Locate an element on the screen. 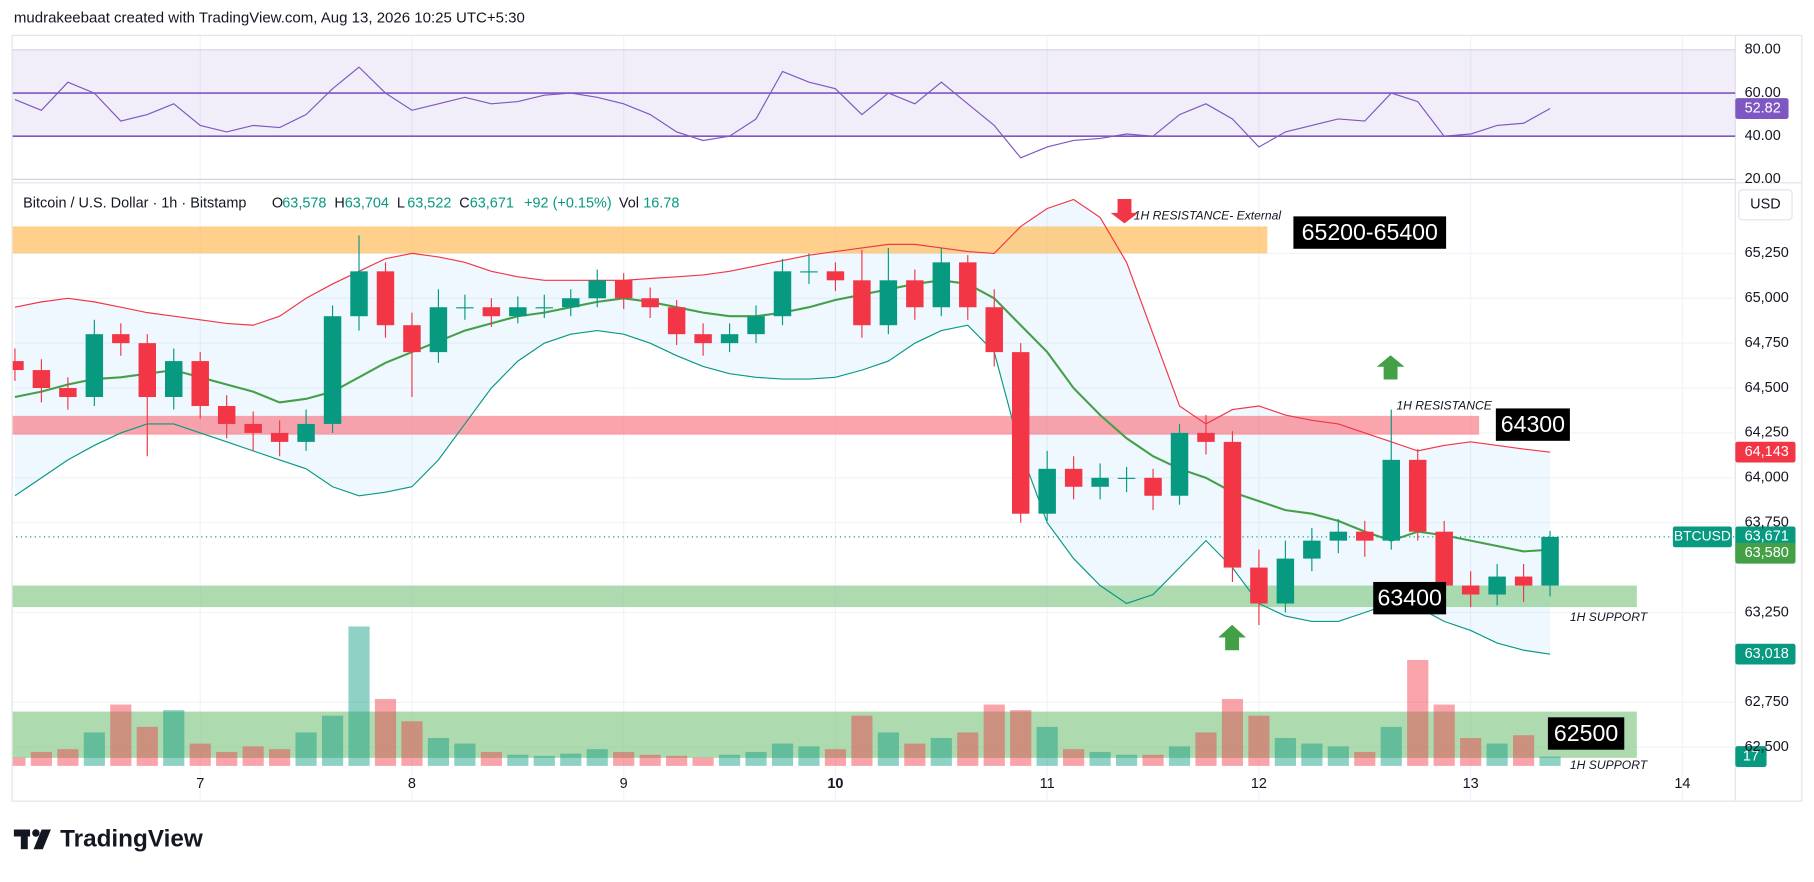  legend-key: O is located at coordinates (277, 203).